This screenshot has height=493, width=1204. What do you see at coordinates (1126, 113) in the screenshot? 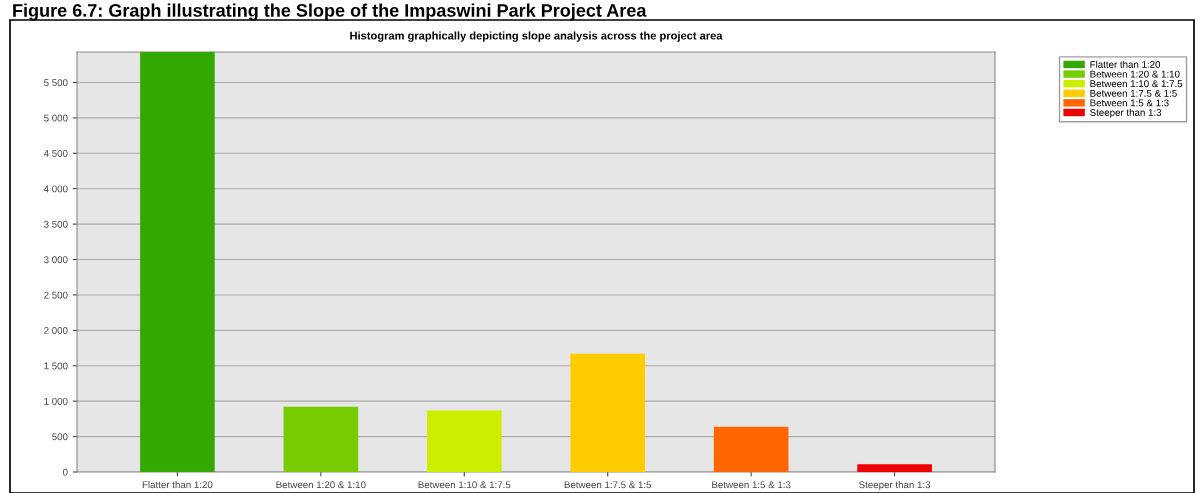
I see `legend-label: Steeper than 1:3` at bounding box center [1126, 113].